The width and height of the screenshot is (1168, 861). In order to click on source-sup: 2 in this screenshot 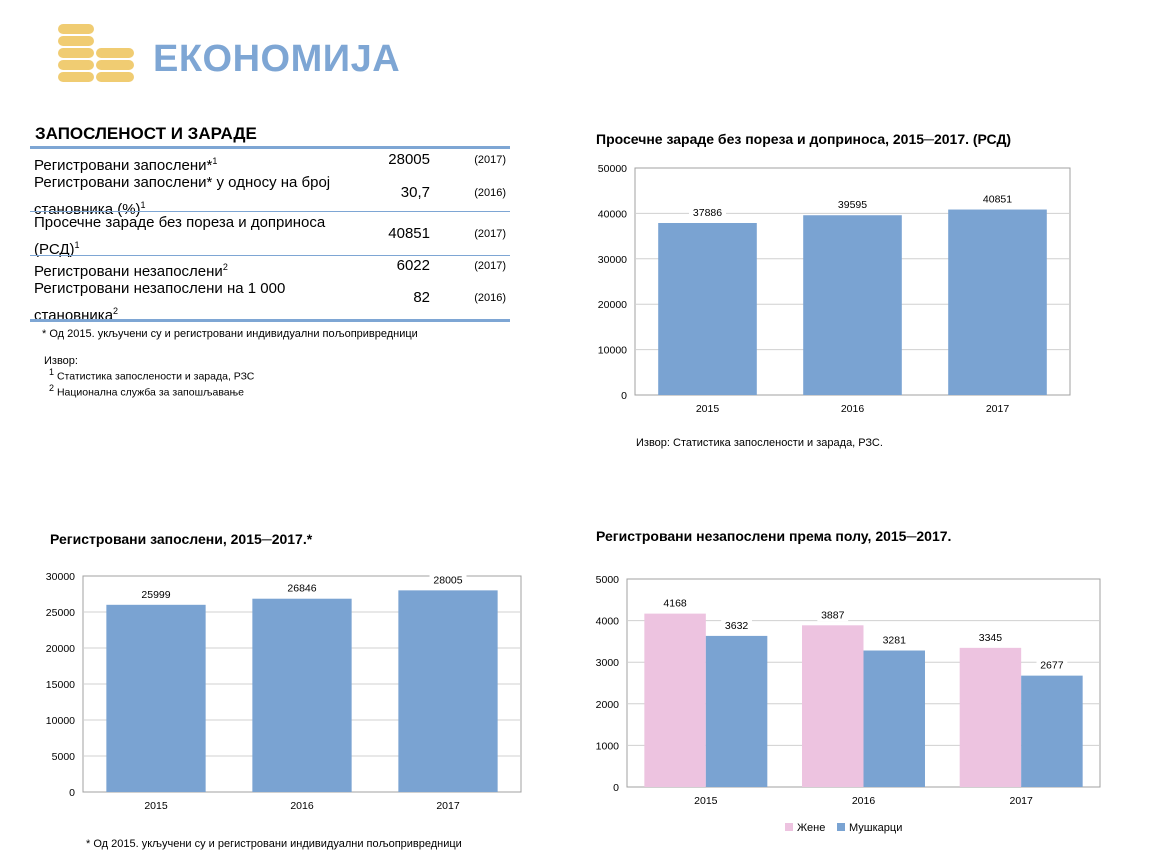, I will do `click(52, 387)`.